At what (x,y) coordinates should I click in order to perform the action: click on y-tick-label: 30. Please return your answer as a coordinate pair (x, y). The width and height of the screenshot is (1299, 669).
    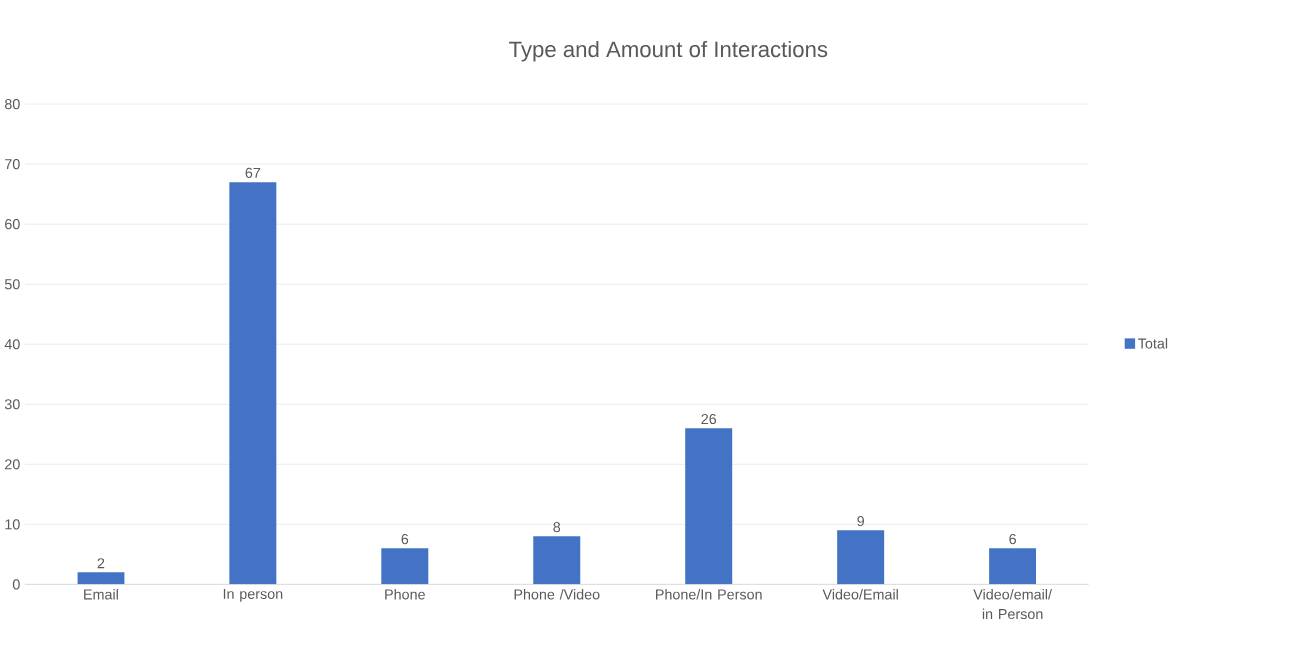
    Looking at the image, I should click on (12, 404).